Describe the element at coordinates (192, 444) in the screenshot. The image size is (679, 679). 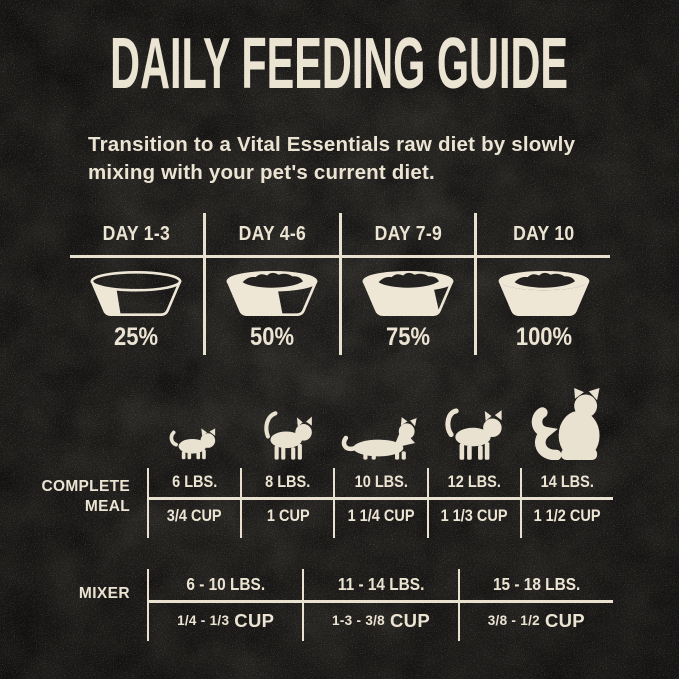
I see `kitten-small-icon` at that location.